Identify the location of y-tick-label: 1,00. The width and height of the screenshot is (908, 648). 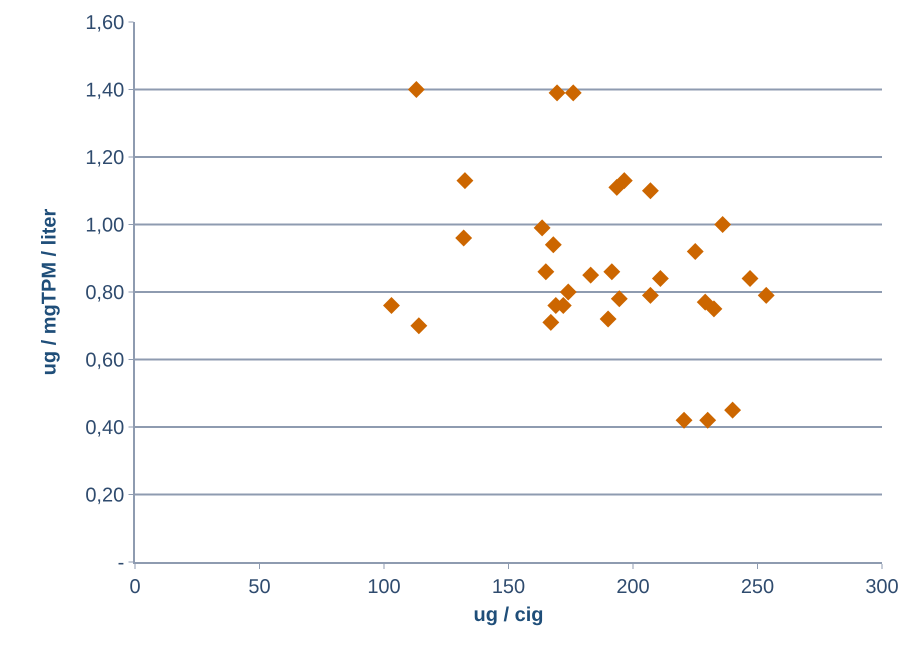
(104, 225).